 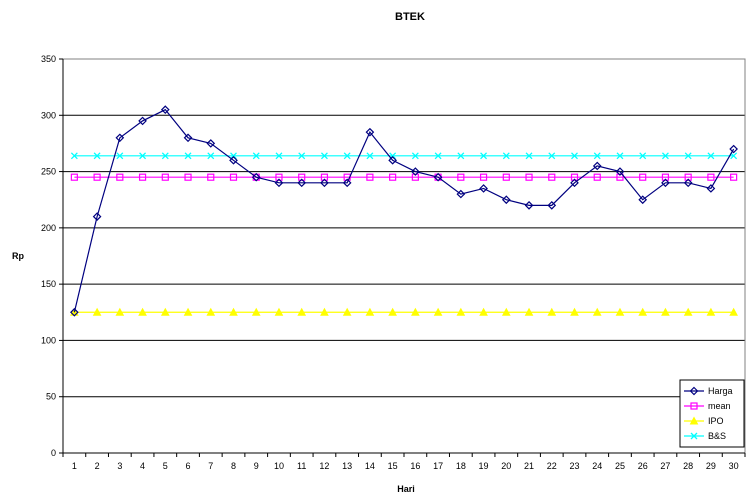 I want to click on y-tick-label: 50, so click(x=51, y=397).